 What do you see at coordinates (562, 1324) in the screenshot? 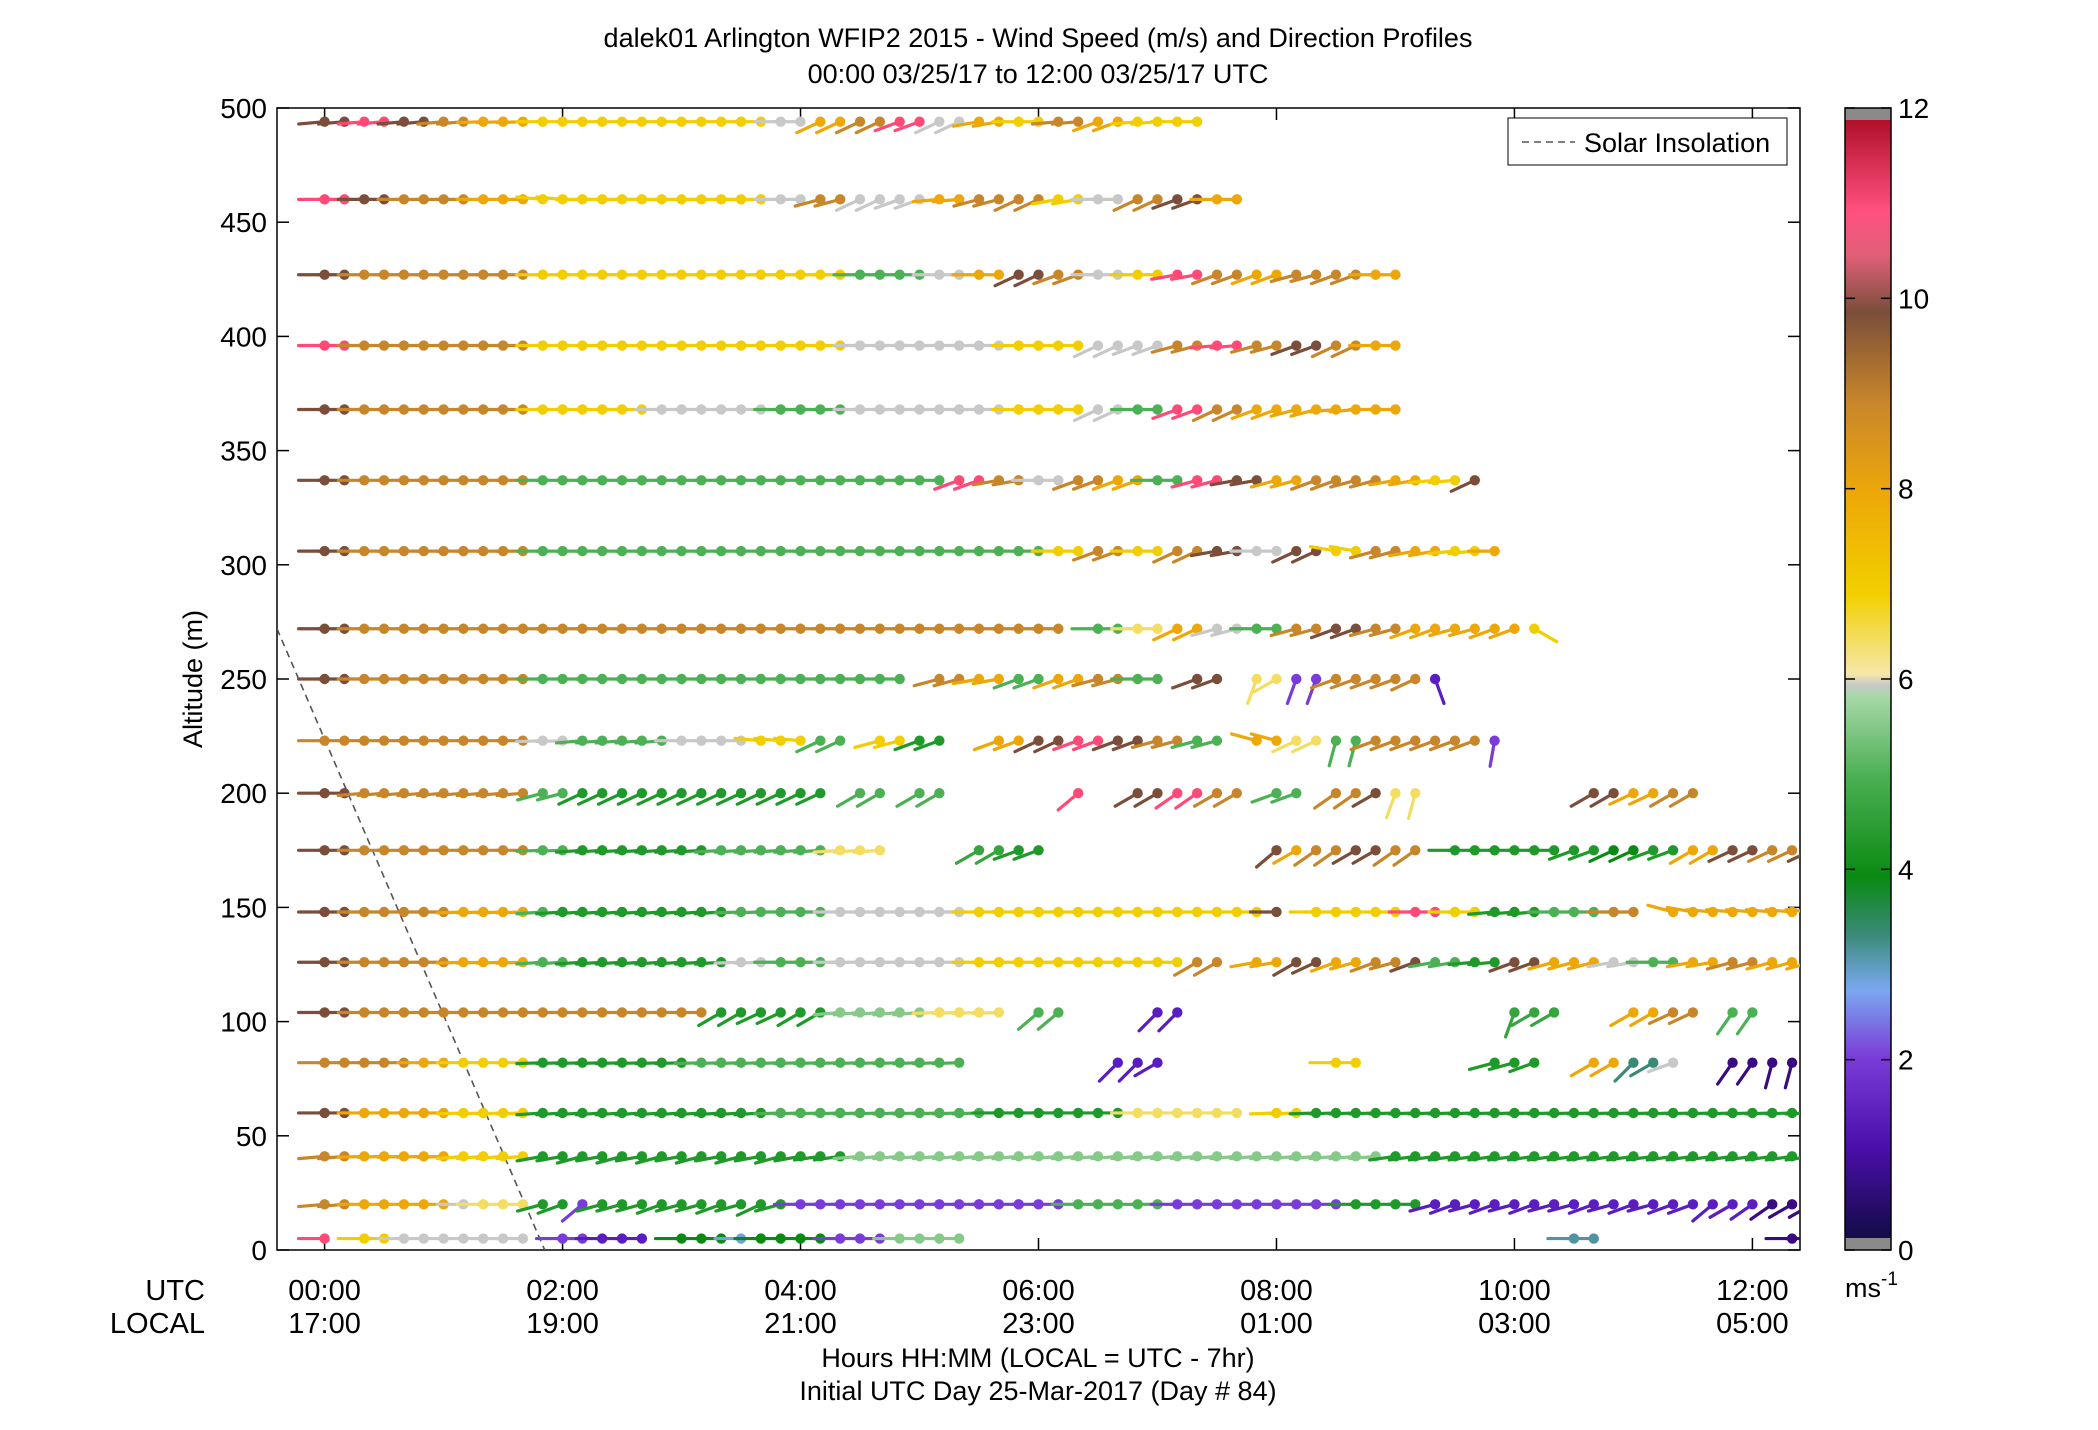
I see `x-tick-label-local: 19:00` at bounding box center [562, 1324].